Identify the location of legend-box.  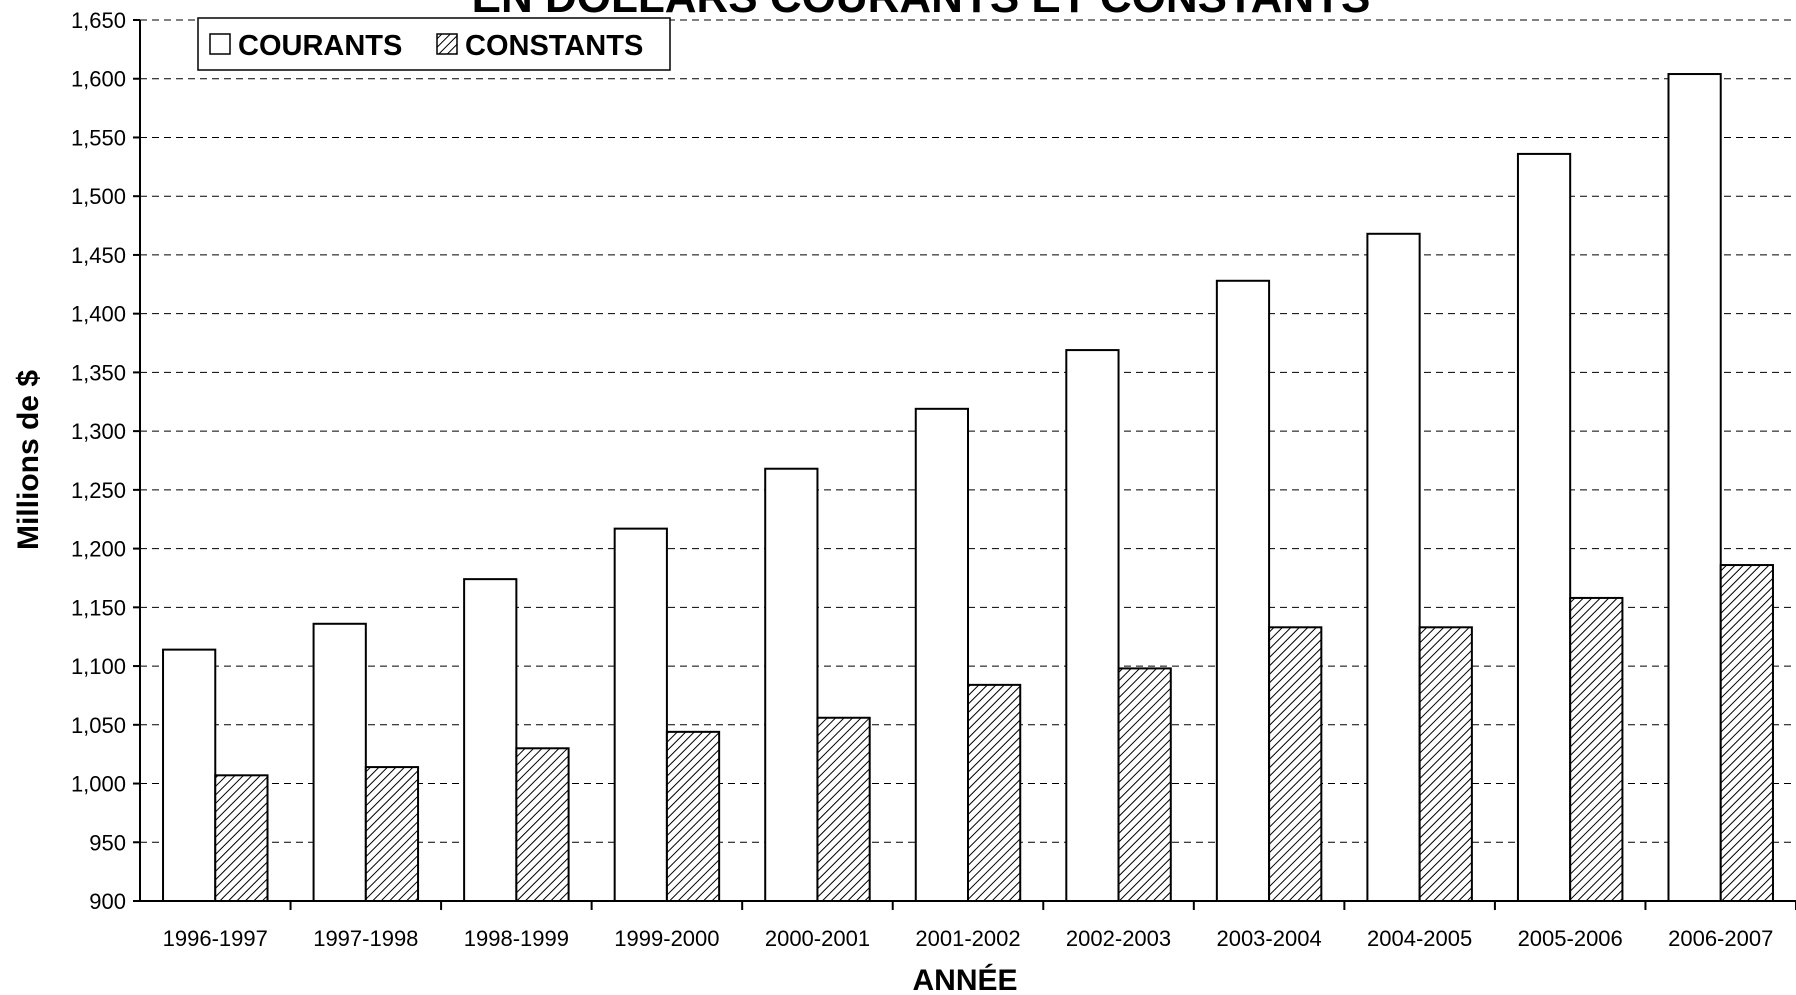
(434, 44).